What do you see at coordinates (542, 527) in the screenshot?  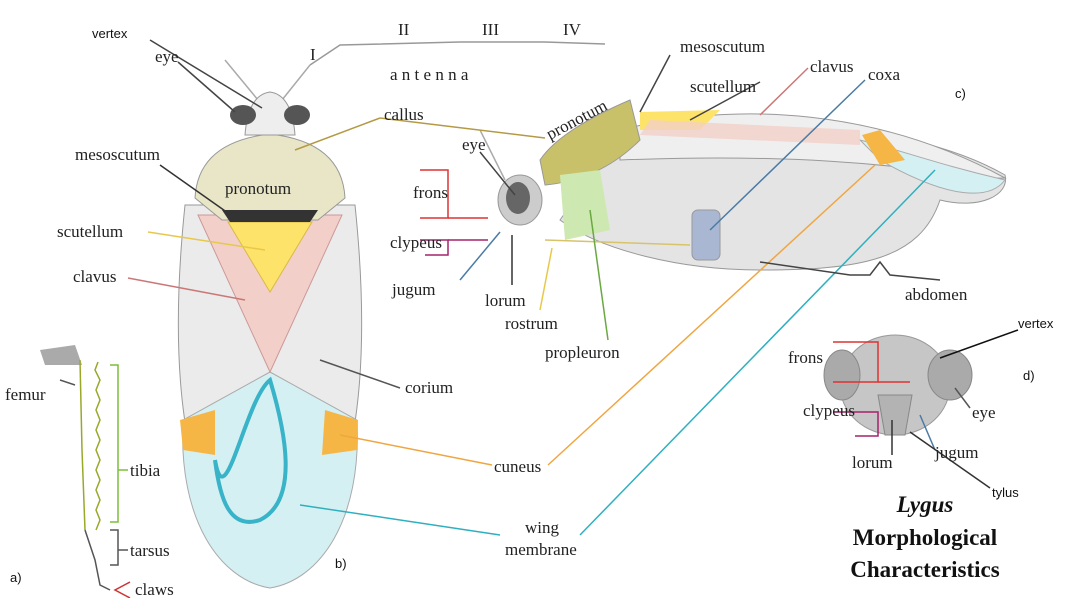 I see `label: wing` at bounding box center [542, 527].